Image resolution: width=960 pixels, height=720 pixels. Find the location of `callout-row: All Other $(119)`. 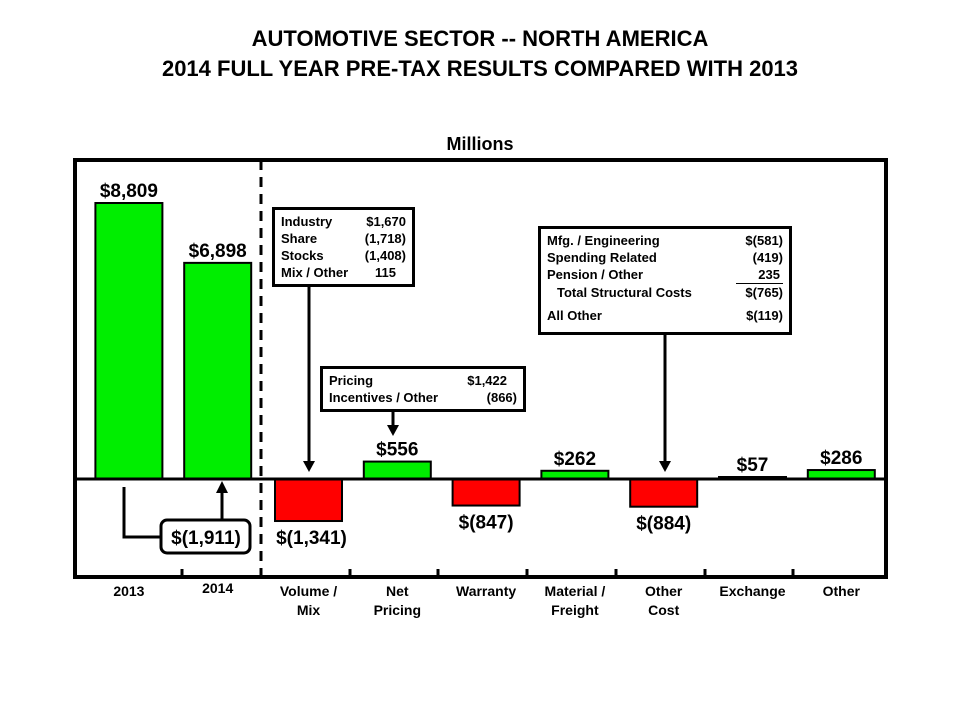

callout-row: All Other $(119) is located at coordinates (665, 315).